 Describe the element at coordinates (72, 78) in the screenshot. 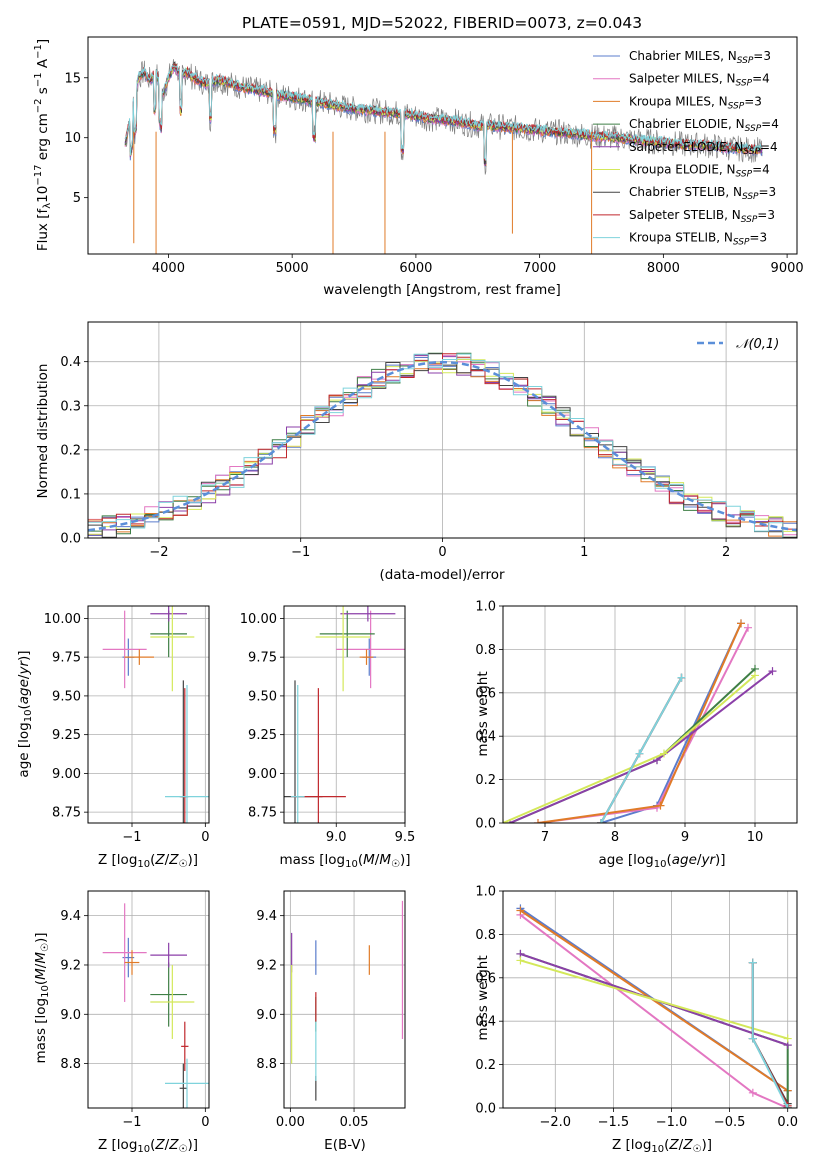

I see `y-tick-label: 15` at that location.